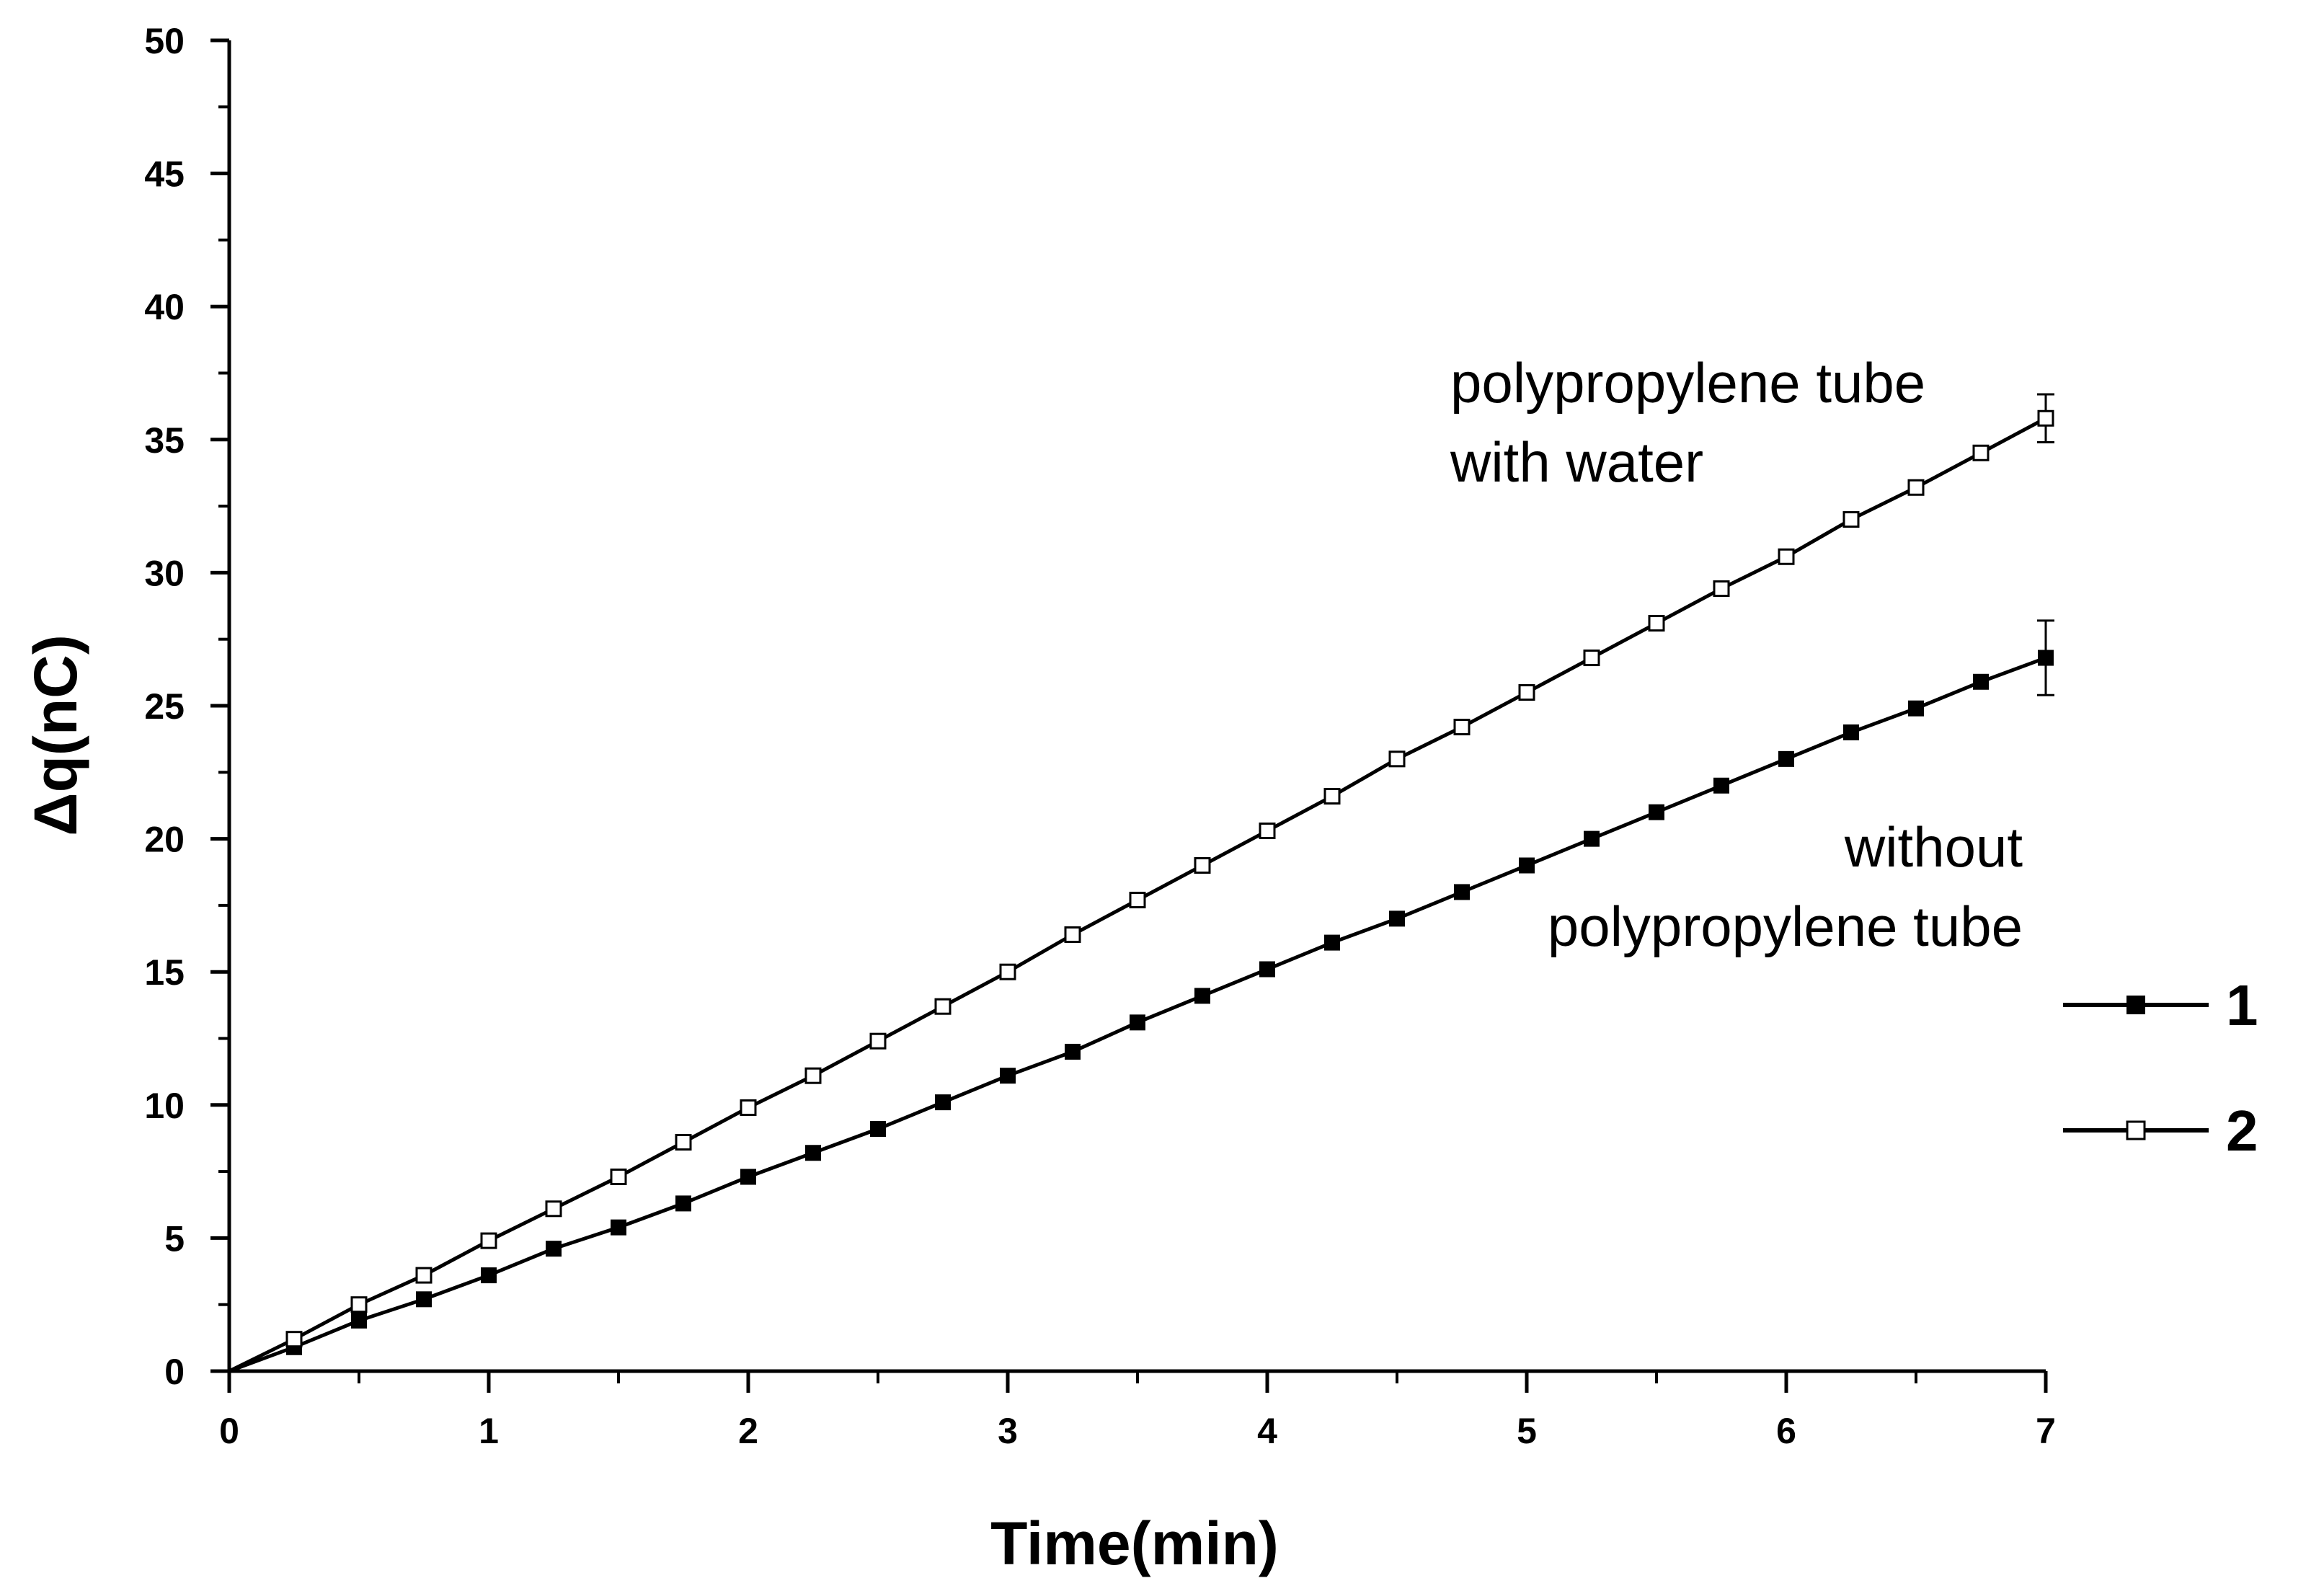 The width and height of the screenshot is (2324, 1591). I want to click on legend-label-series-1: 1, so click(2242, 1005).